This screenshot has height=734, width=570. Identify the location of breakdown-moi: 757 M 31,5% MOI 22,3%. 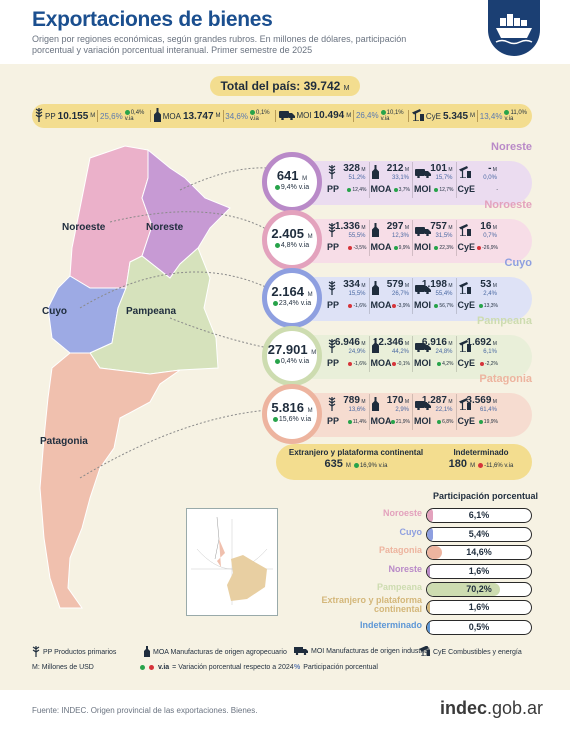
(435, 238).